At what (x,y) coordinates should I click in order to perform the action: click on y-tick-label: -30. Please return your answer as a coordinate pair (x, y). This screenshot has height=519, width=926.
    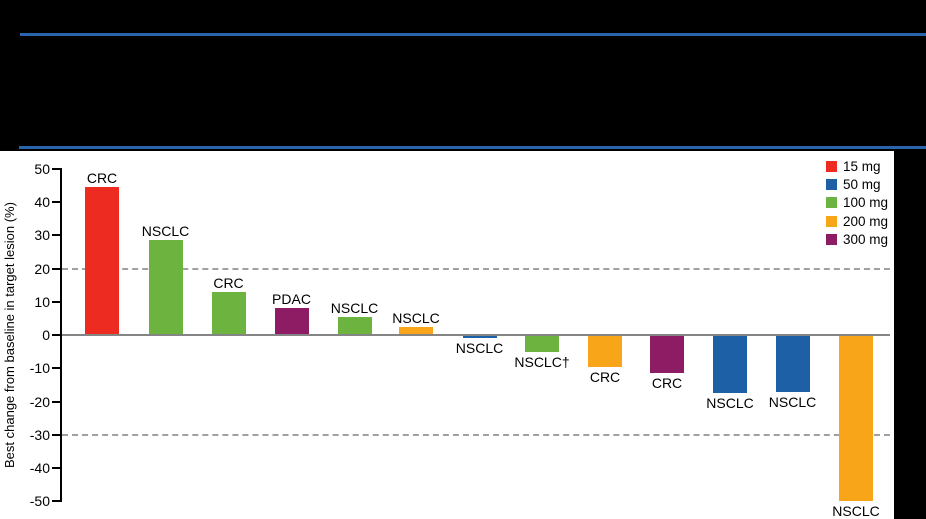
    Looking at the image, I should click on (39, 434).